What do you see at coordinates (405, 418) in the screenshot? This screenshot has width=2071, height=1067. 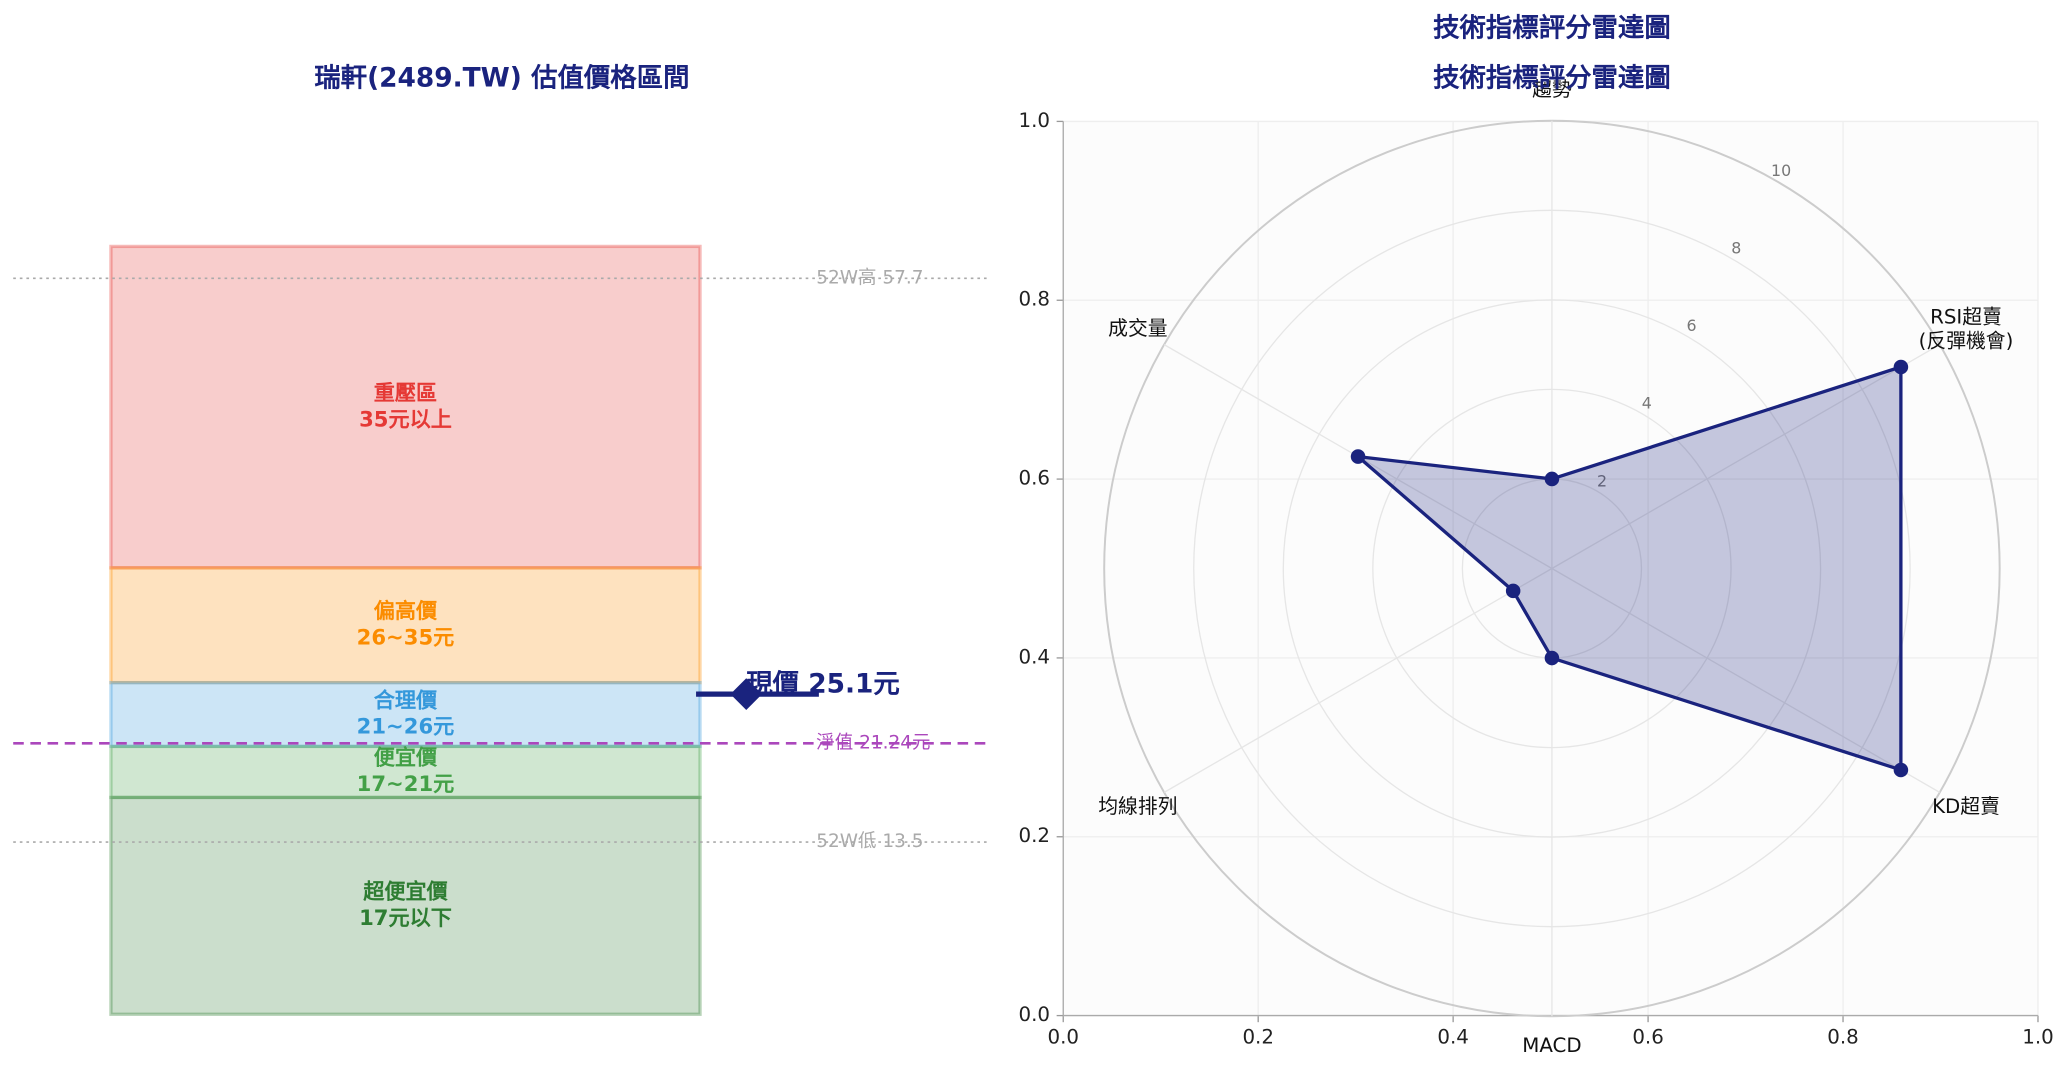 I see `zone-label: 35元以上` at bounding box center [405, 418].